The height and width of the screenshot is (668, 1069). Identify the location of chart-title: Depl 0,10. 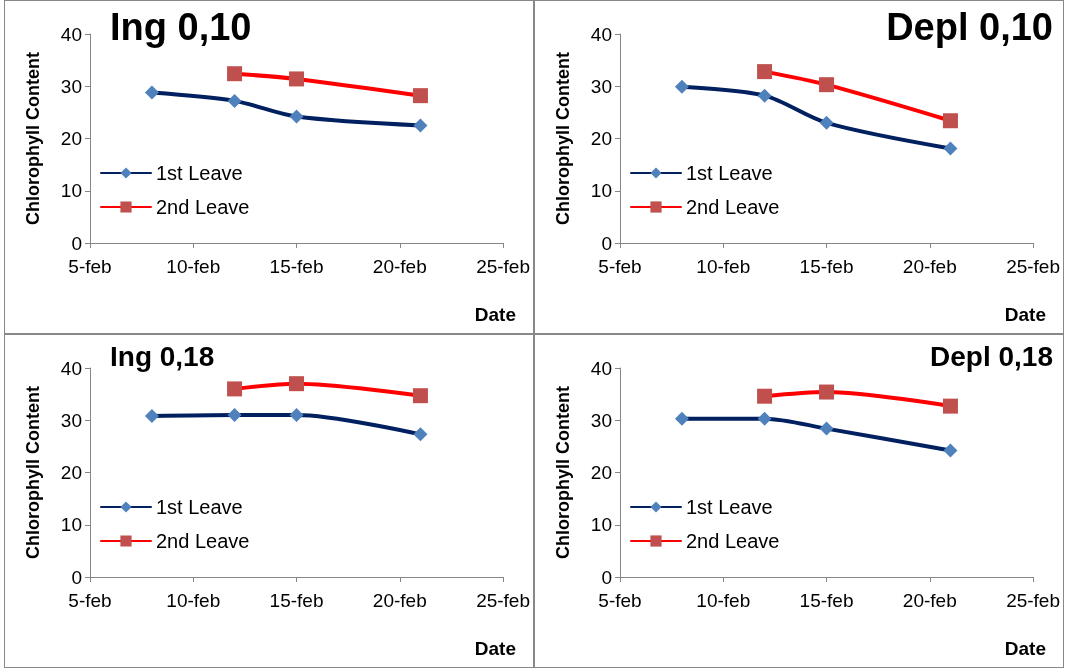
(970, 27).